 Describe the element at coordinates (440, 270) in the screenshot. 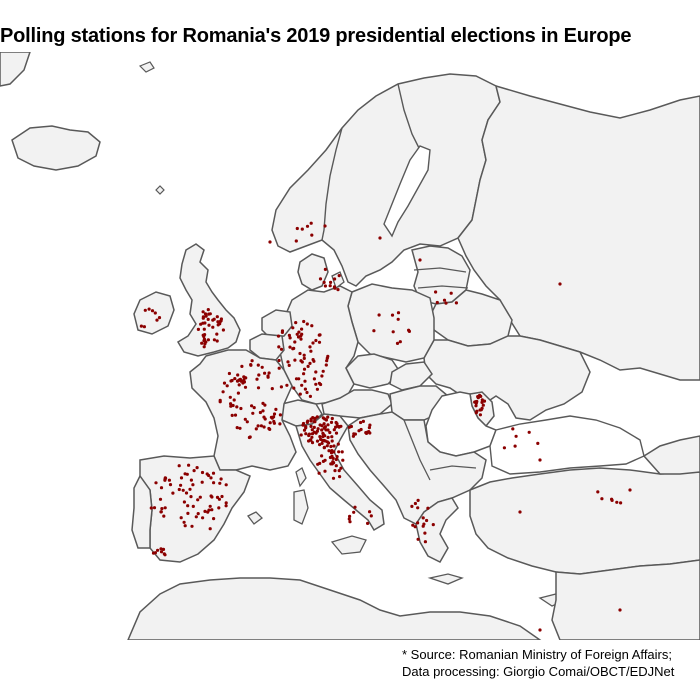

I see `border-estonia-latvia` at that location.